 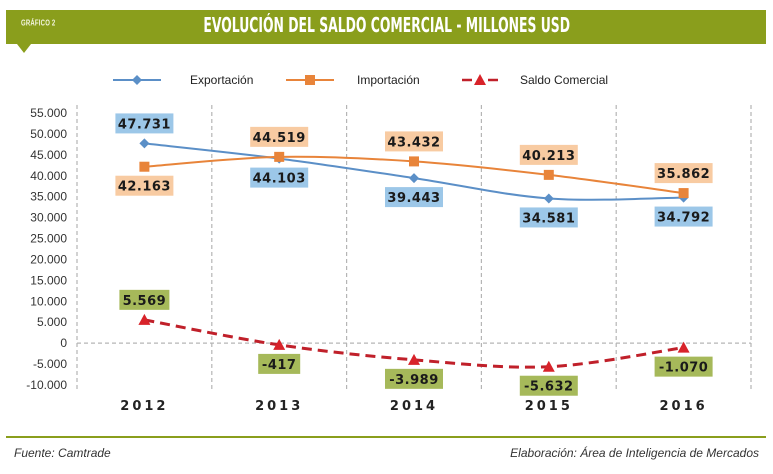 I want to click on data-label: -417, so click(x=279, y=365).